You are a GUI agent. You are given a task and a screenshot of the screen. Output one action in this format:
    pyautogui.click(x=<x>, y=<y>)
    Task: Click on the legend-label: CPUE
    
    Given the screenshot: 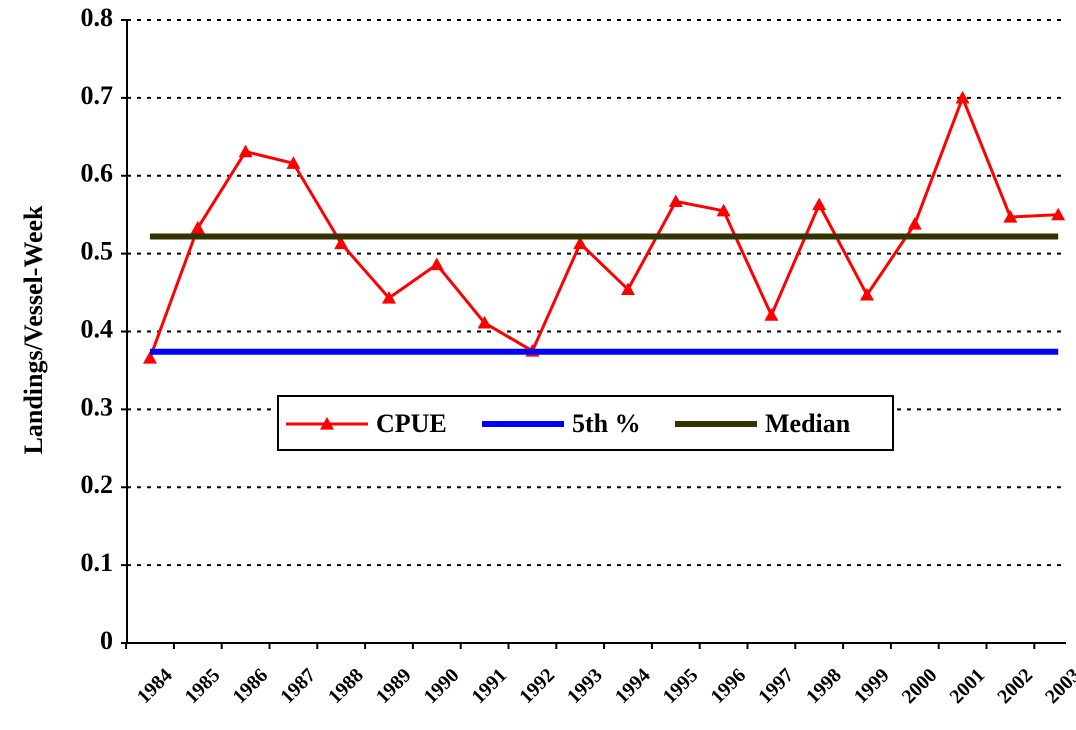 What is the action you would take?
    pyautogui.click(x=411, y=423)
    